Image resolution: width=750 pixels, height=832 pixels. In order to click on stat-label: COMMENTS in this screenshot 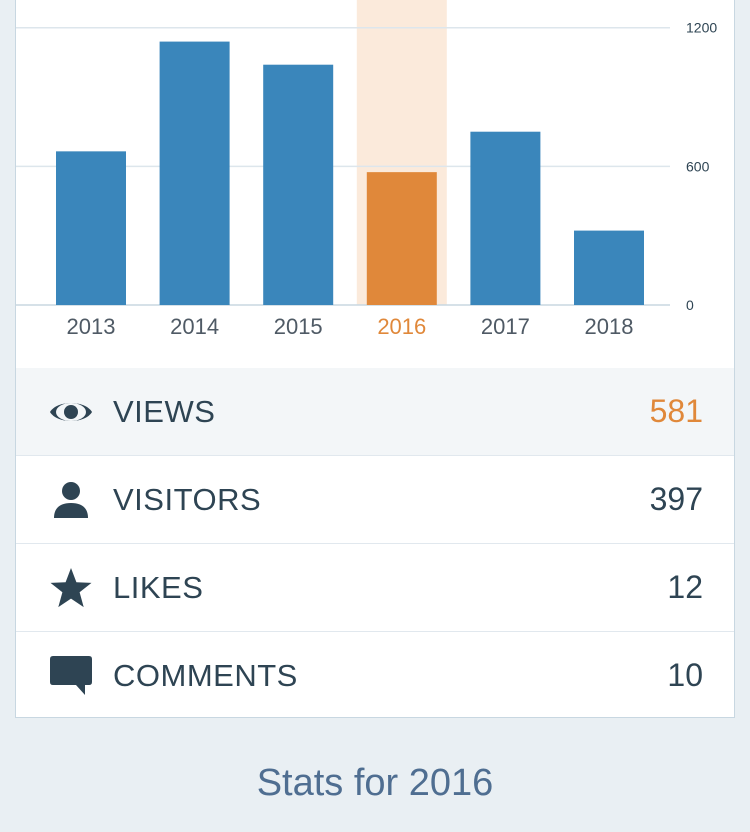, I will do `click(205, 675)`.